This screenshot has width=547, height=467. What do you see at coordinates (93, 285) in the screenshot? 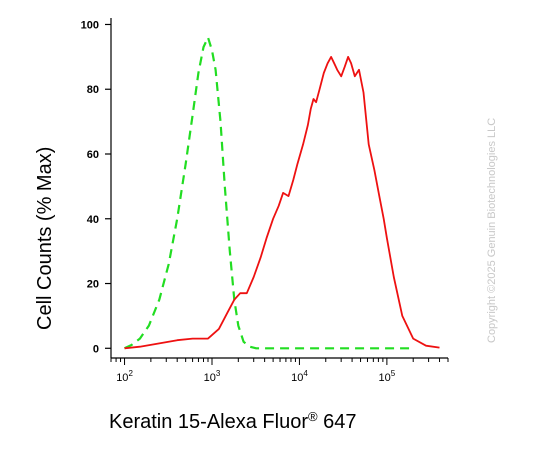
I see `y-tick-label: 20` at bounding box center [93, 285].